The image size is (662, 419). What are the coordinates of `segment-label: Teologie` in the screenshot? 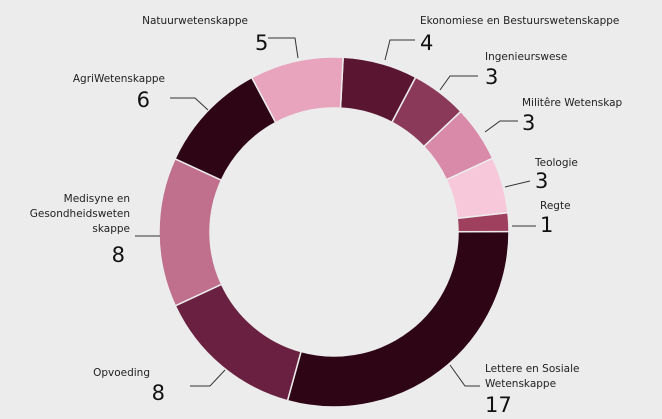 It's located at (556, 163).